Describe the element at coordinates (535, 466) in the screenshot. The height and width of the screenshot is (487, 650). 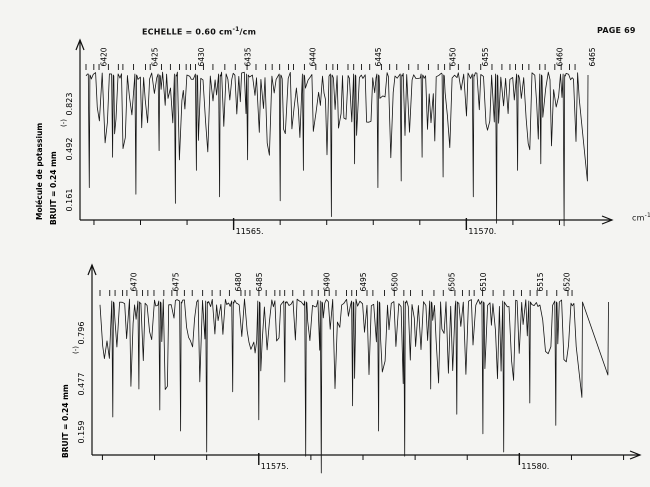
I see `x-tick-label: 11580.` at that location.